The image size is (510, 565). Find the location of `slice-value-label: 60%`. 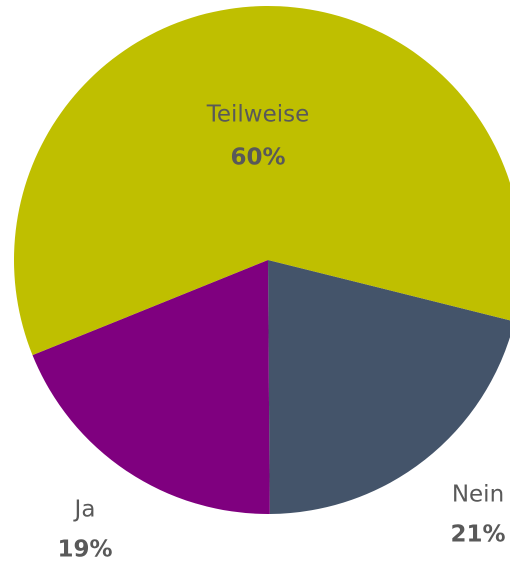

slice-value-label: 60% is located at coordinates (257, 158).